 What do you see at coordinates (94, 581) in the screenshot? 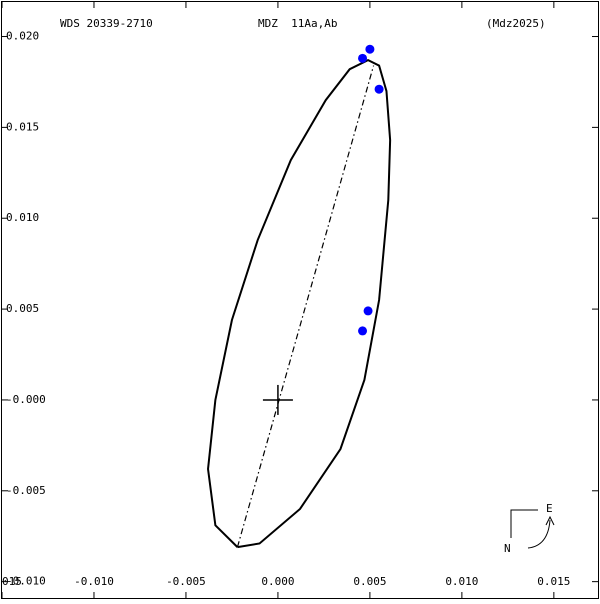
I see `x-tick-label: -0.010` at bounding box center [94, 581].